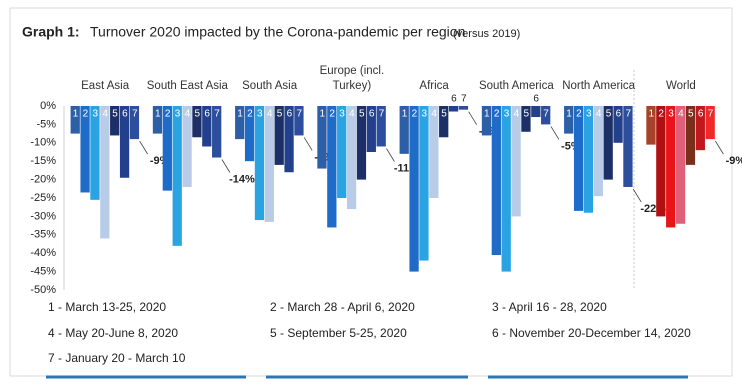 The height and width of the screenshot is (392, 742). Describe the element at coordinates (113, 333) in the screenshot. I see `legend-entry: 4 - May 20-June 8, 2020` at that location.